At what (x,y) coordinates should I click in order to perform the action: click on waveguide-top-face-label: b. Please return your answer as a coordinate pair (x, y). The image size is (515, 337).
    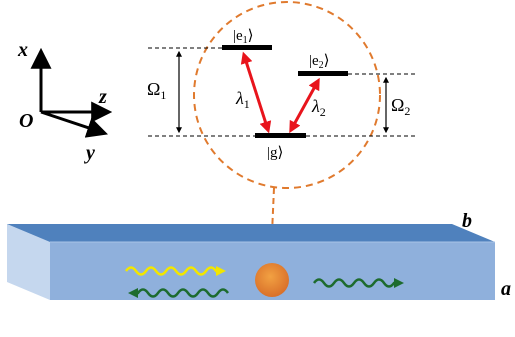
    Looking at the image, I should click on (467, 221).